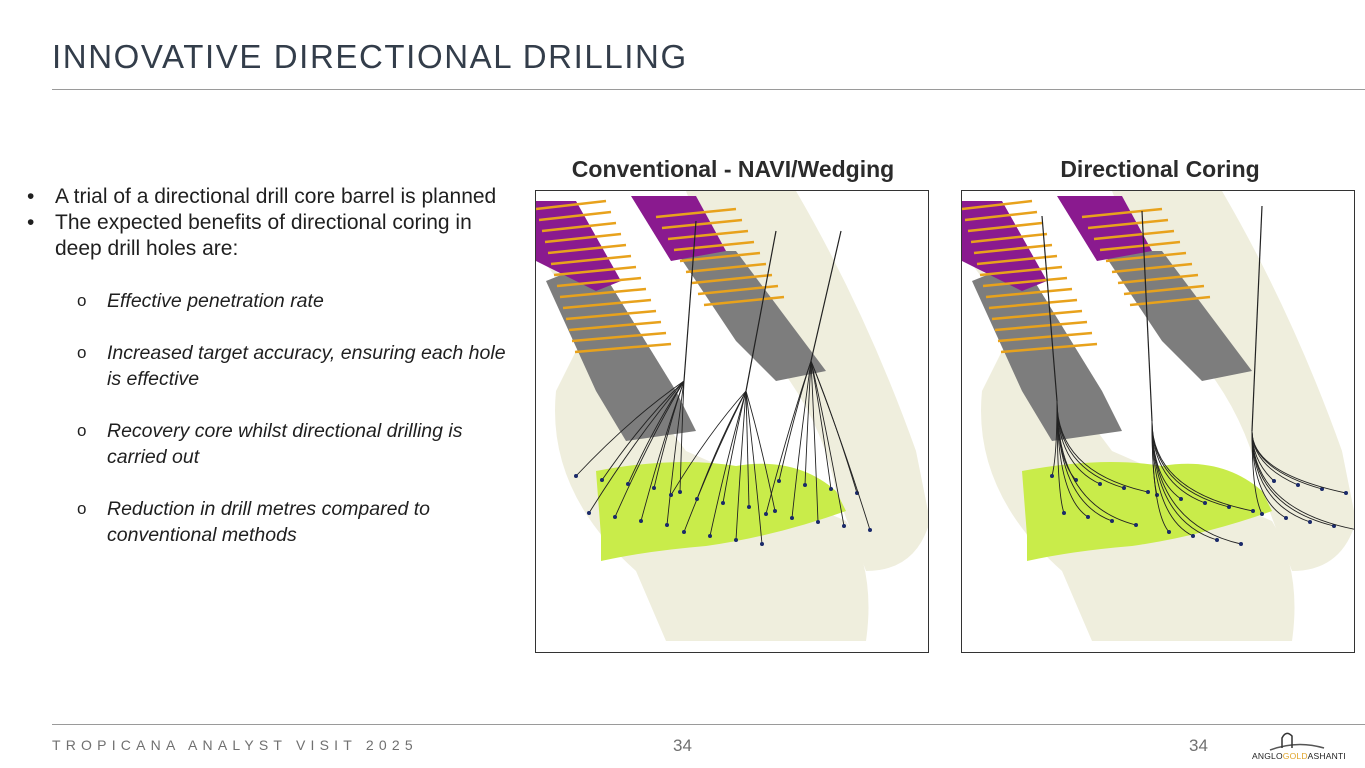 This screenshot has width=1365, height=768. I want to click on target-surface, so click(1147, 511).